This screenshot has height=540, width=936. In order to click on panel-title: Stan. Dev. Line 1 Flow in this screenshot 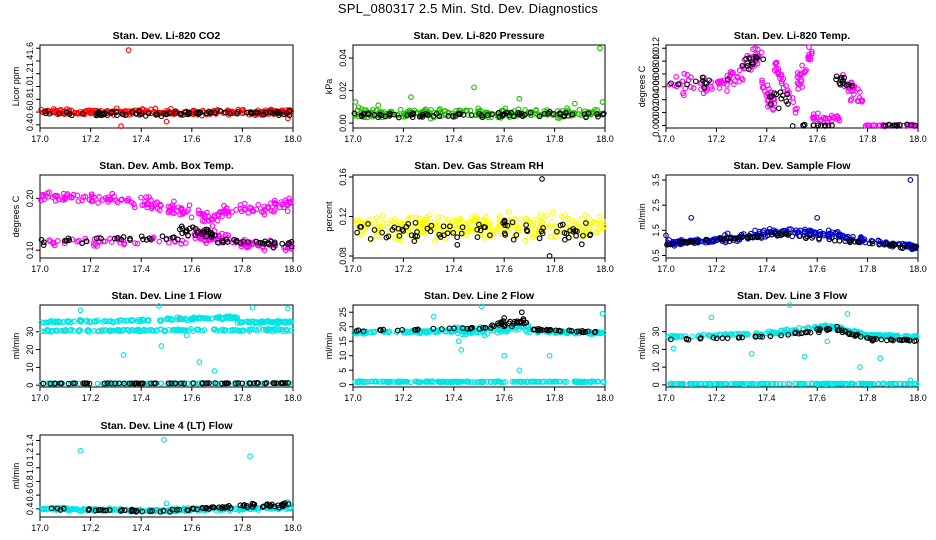, I will do `click(166, 296)`.